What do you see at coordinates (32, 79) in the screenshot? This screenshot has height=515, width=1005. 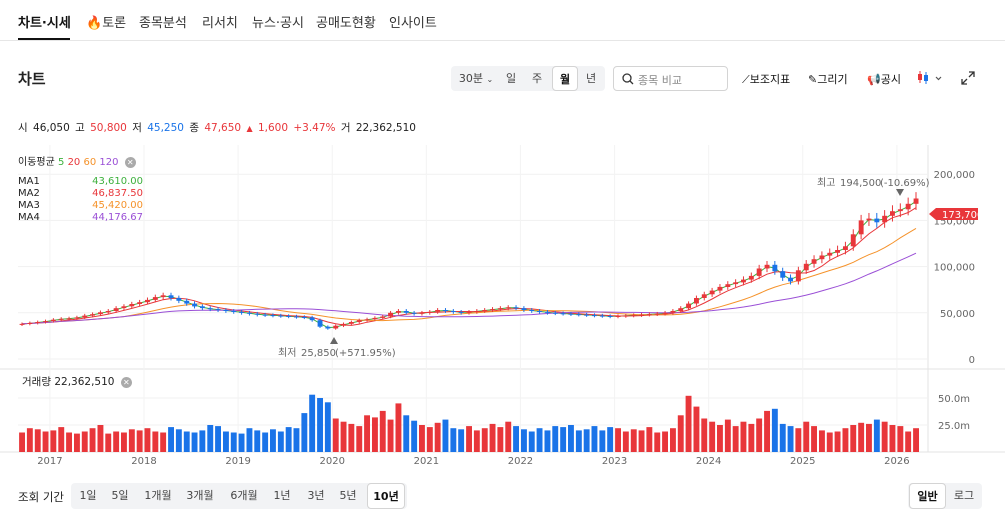 I see `chart-title: 차트` at bounding box center [32, 79].